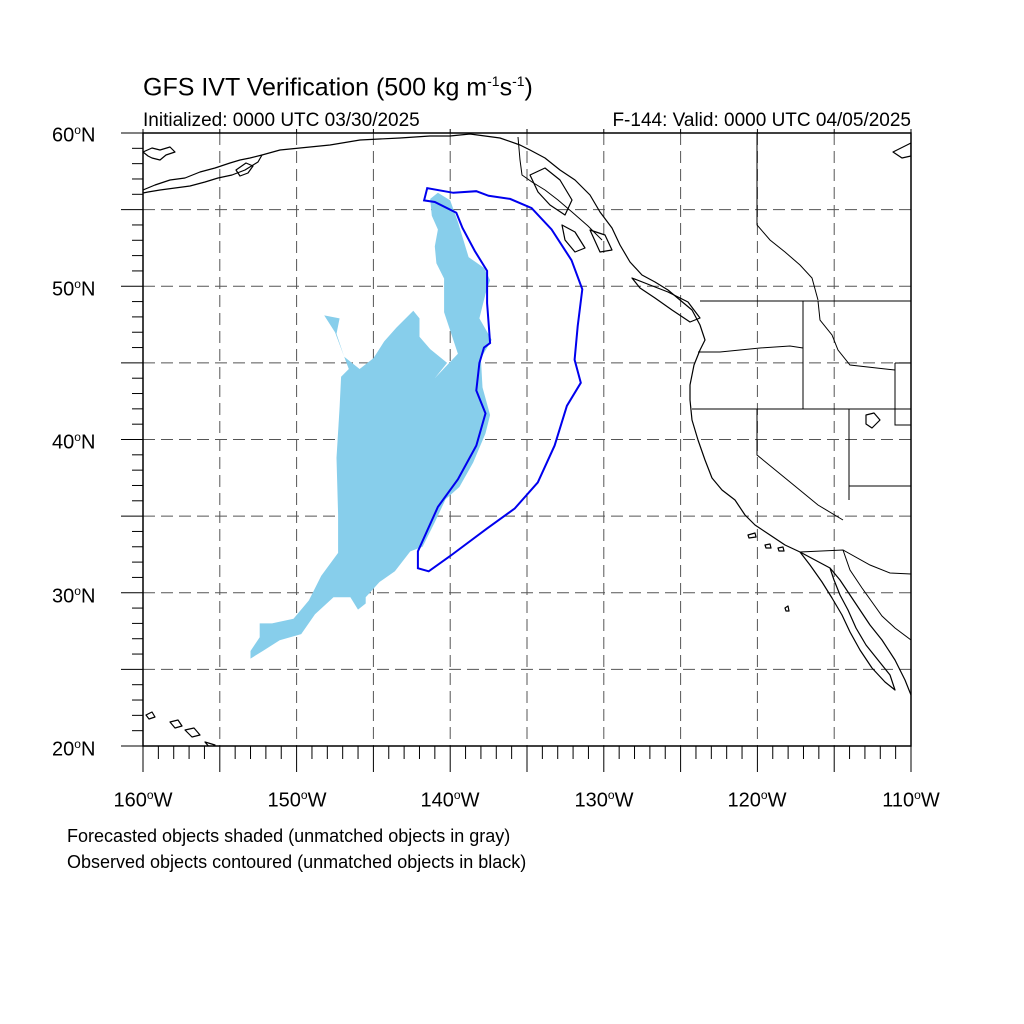  I want to click on lon-label-140: 140oW, so click(450, 800).